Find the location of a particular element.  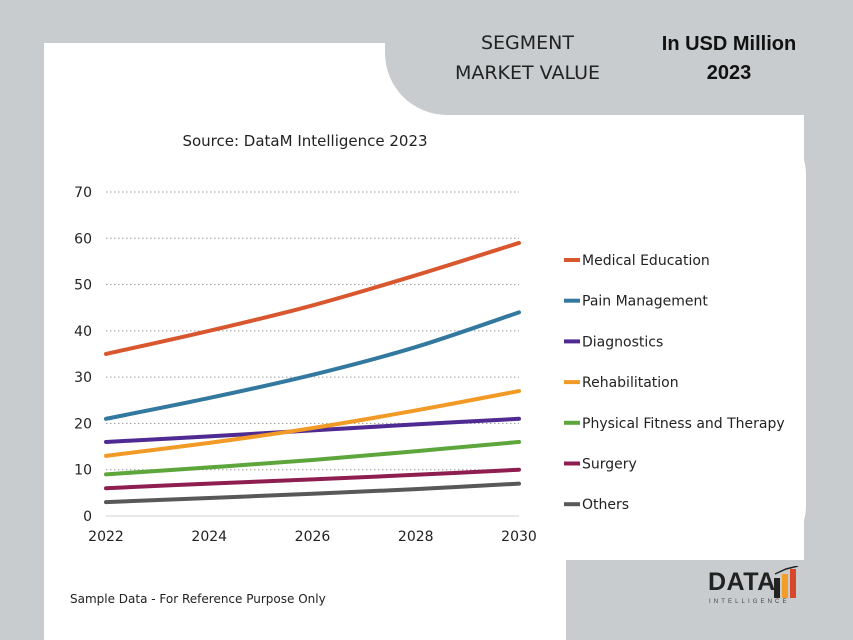

logo-wordmark: DATA is located at coordinates (742, 582).